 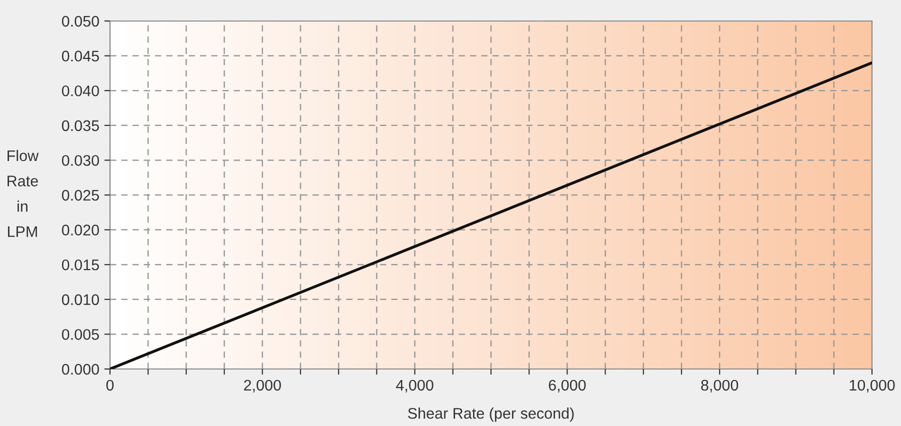 What do you see at coordinates (719, 386) in the screenshot?
I see `x-tick-label: 8,000` at bounding box center [719, 386].